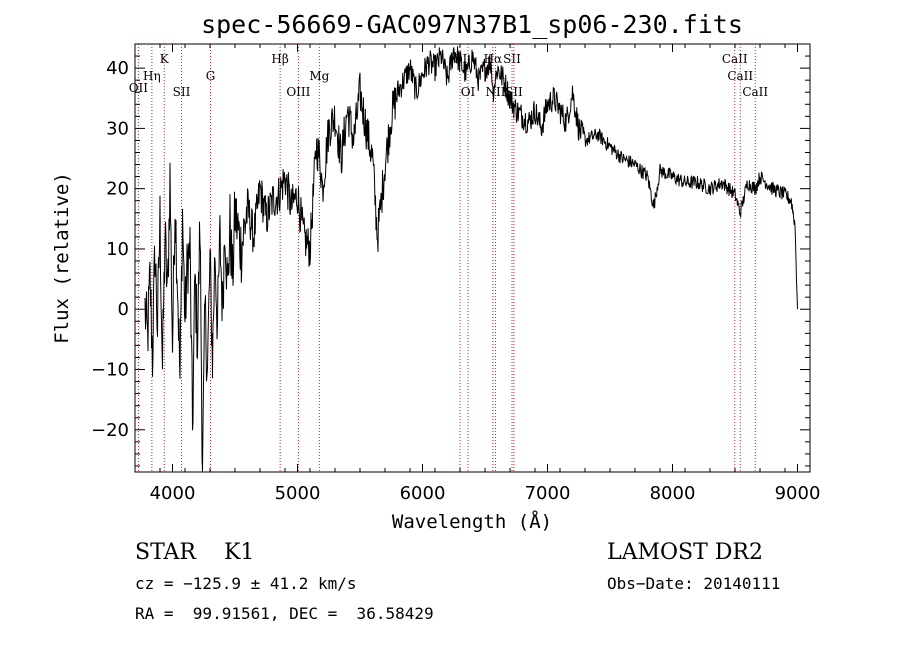 The width and height of the screenshot is (900, 649). What do you see at coordinates (173, 493) in the screenshot?
I see `x-tick-label: 4000` at bounding box center [173, 493].